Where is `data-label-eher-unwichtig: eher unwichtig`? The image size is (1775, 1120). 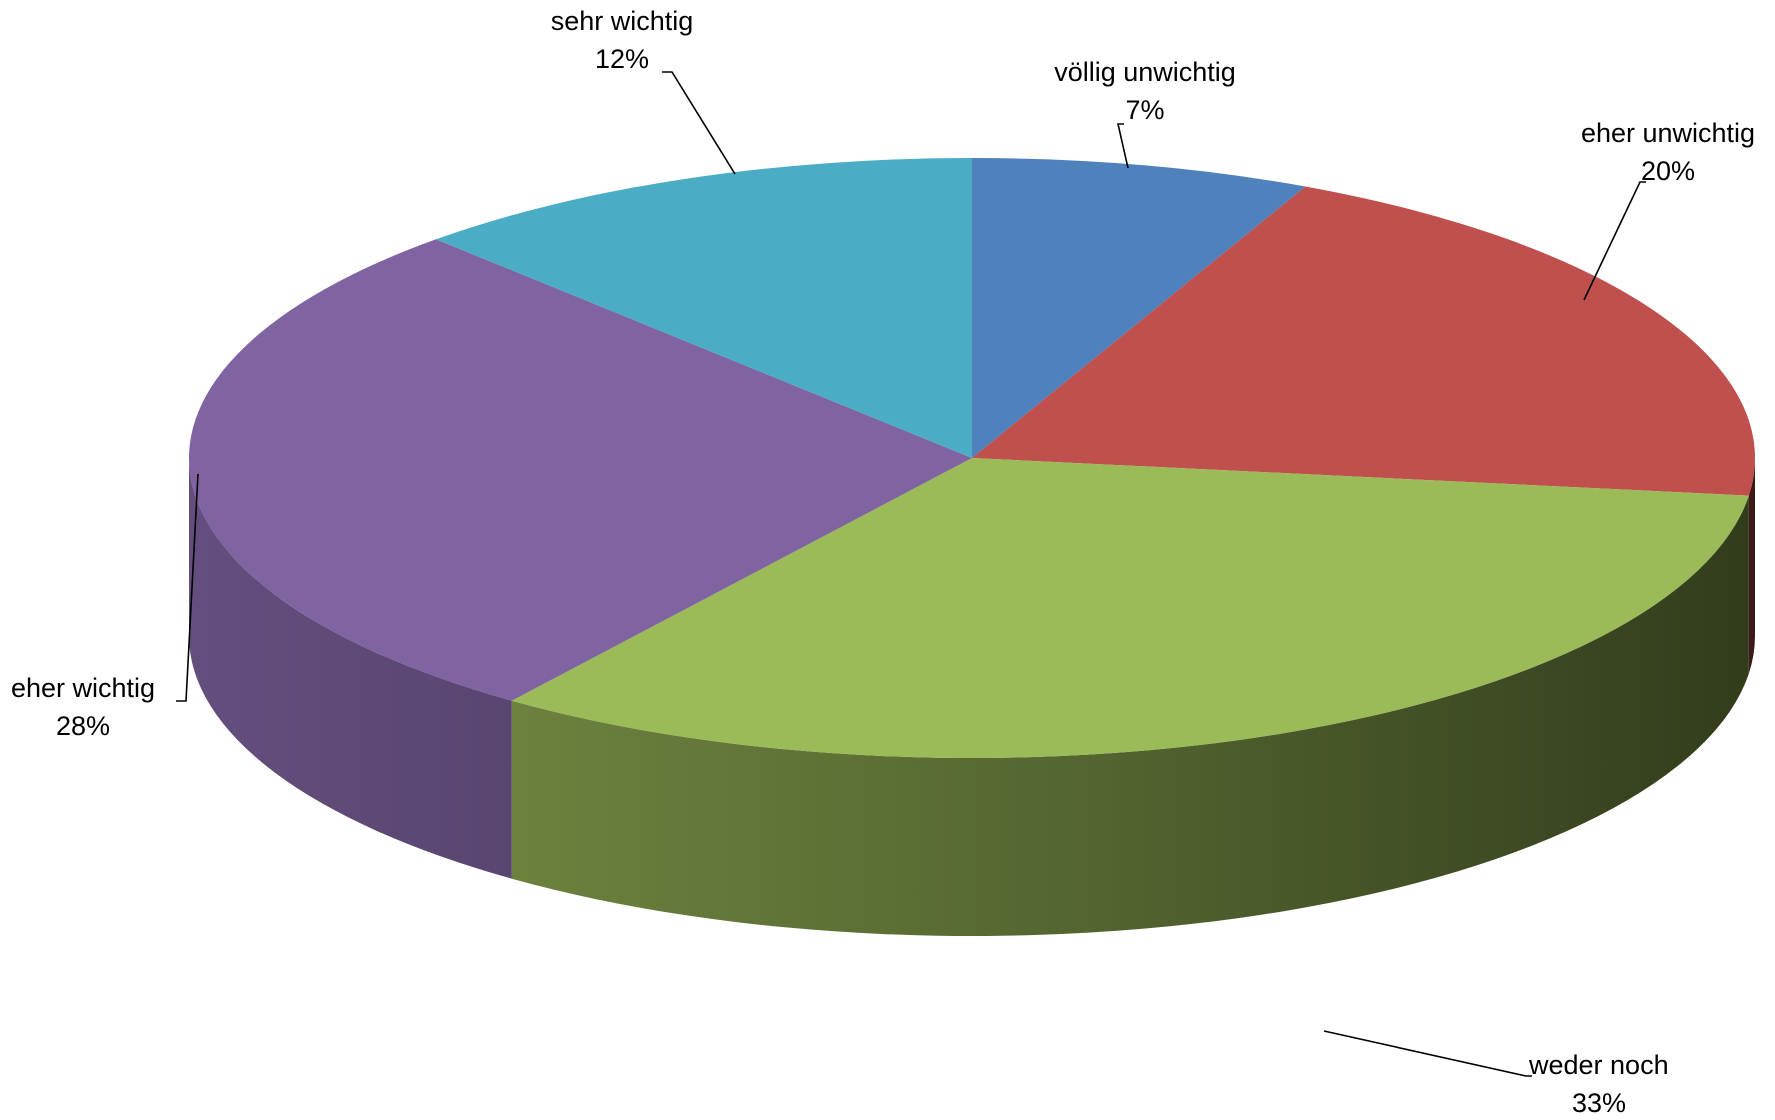
data-label-eher-unwichtig: eher unwichtig is located at coordinates (1668, 133).